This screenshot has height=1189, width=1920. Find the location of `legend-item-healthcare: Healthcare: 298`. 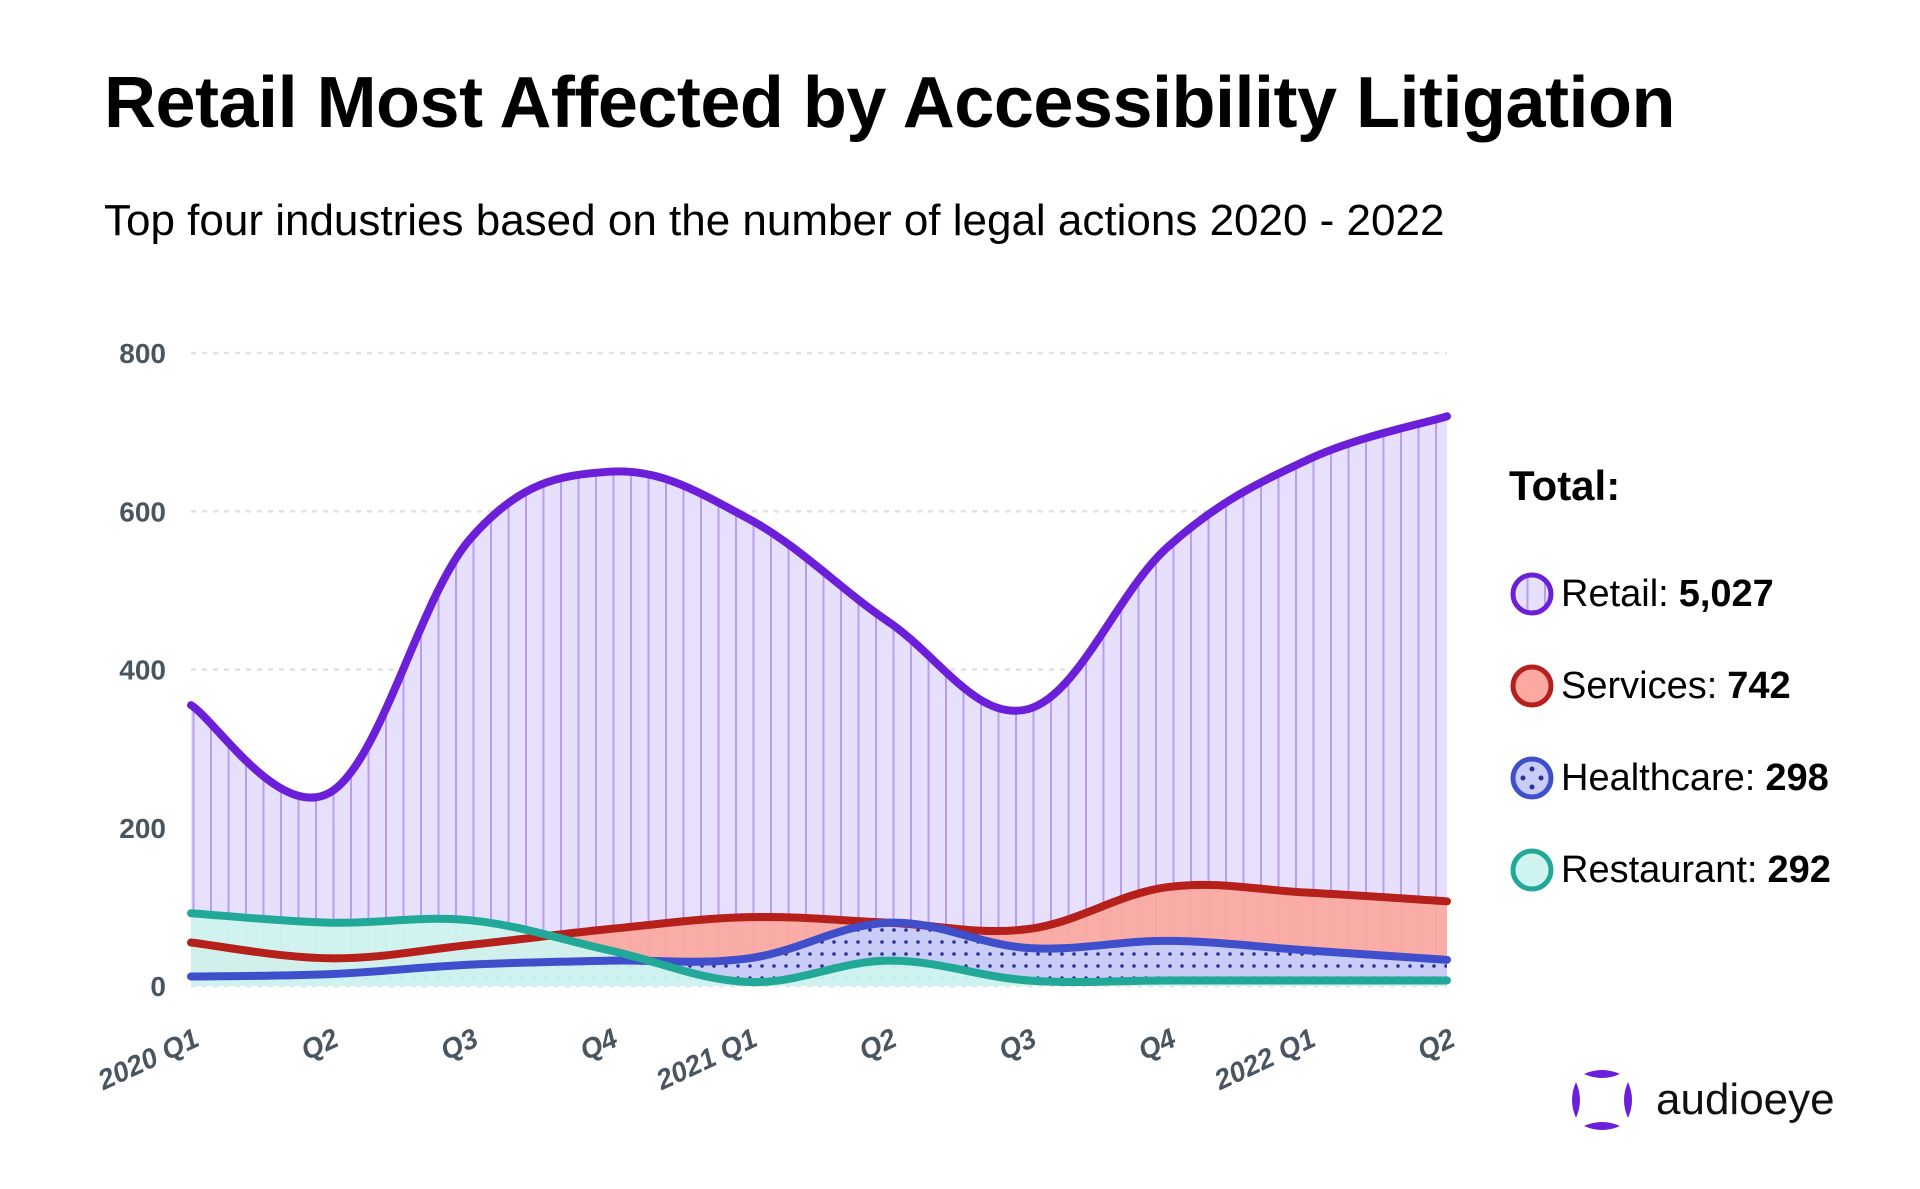

legend-item-healthcare: Healthcare: 298 is located at coordinates (1670, 778).